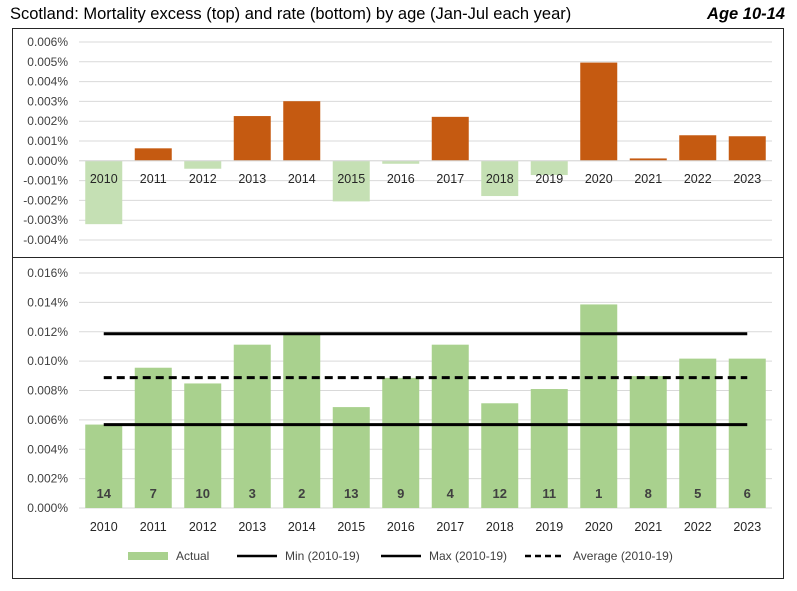  I want to click on bottom-y-tick-label: 0.008%, so click(47, 391).